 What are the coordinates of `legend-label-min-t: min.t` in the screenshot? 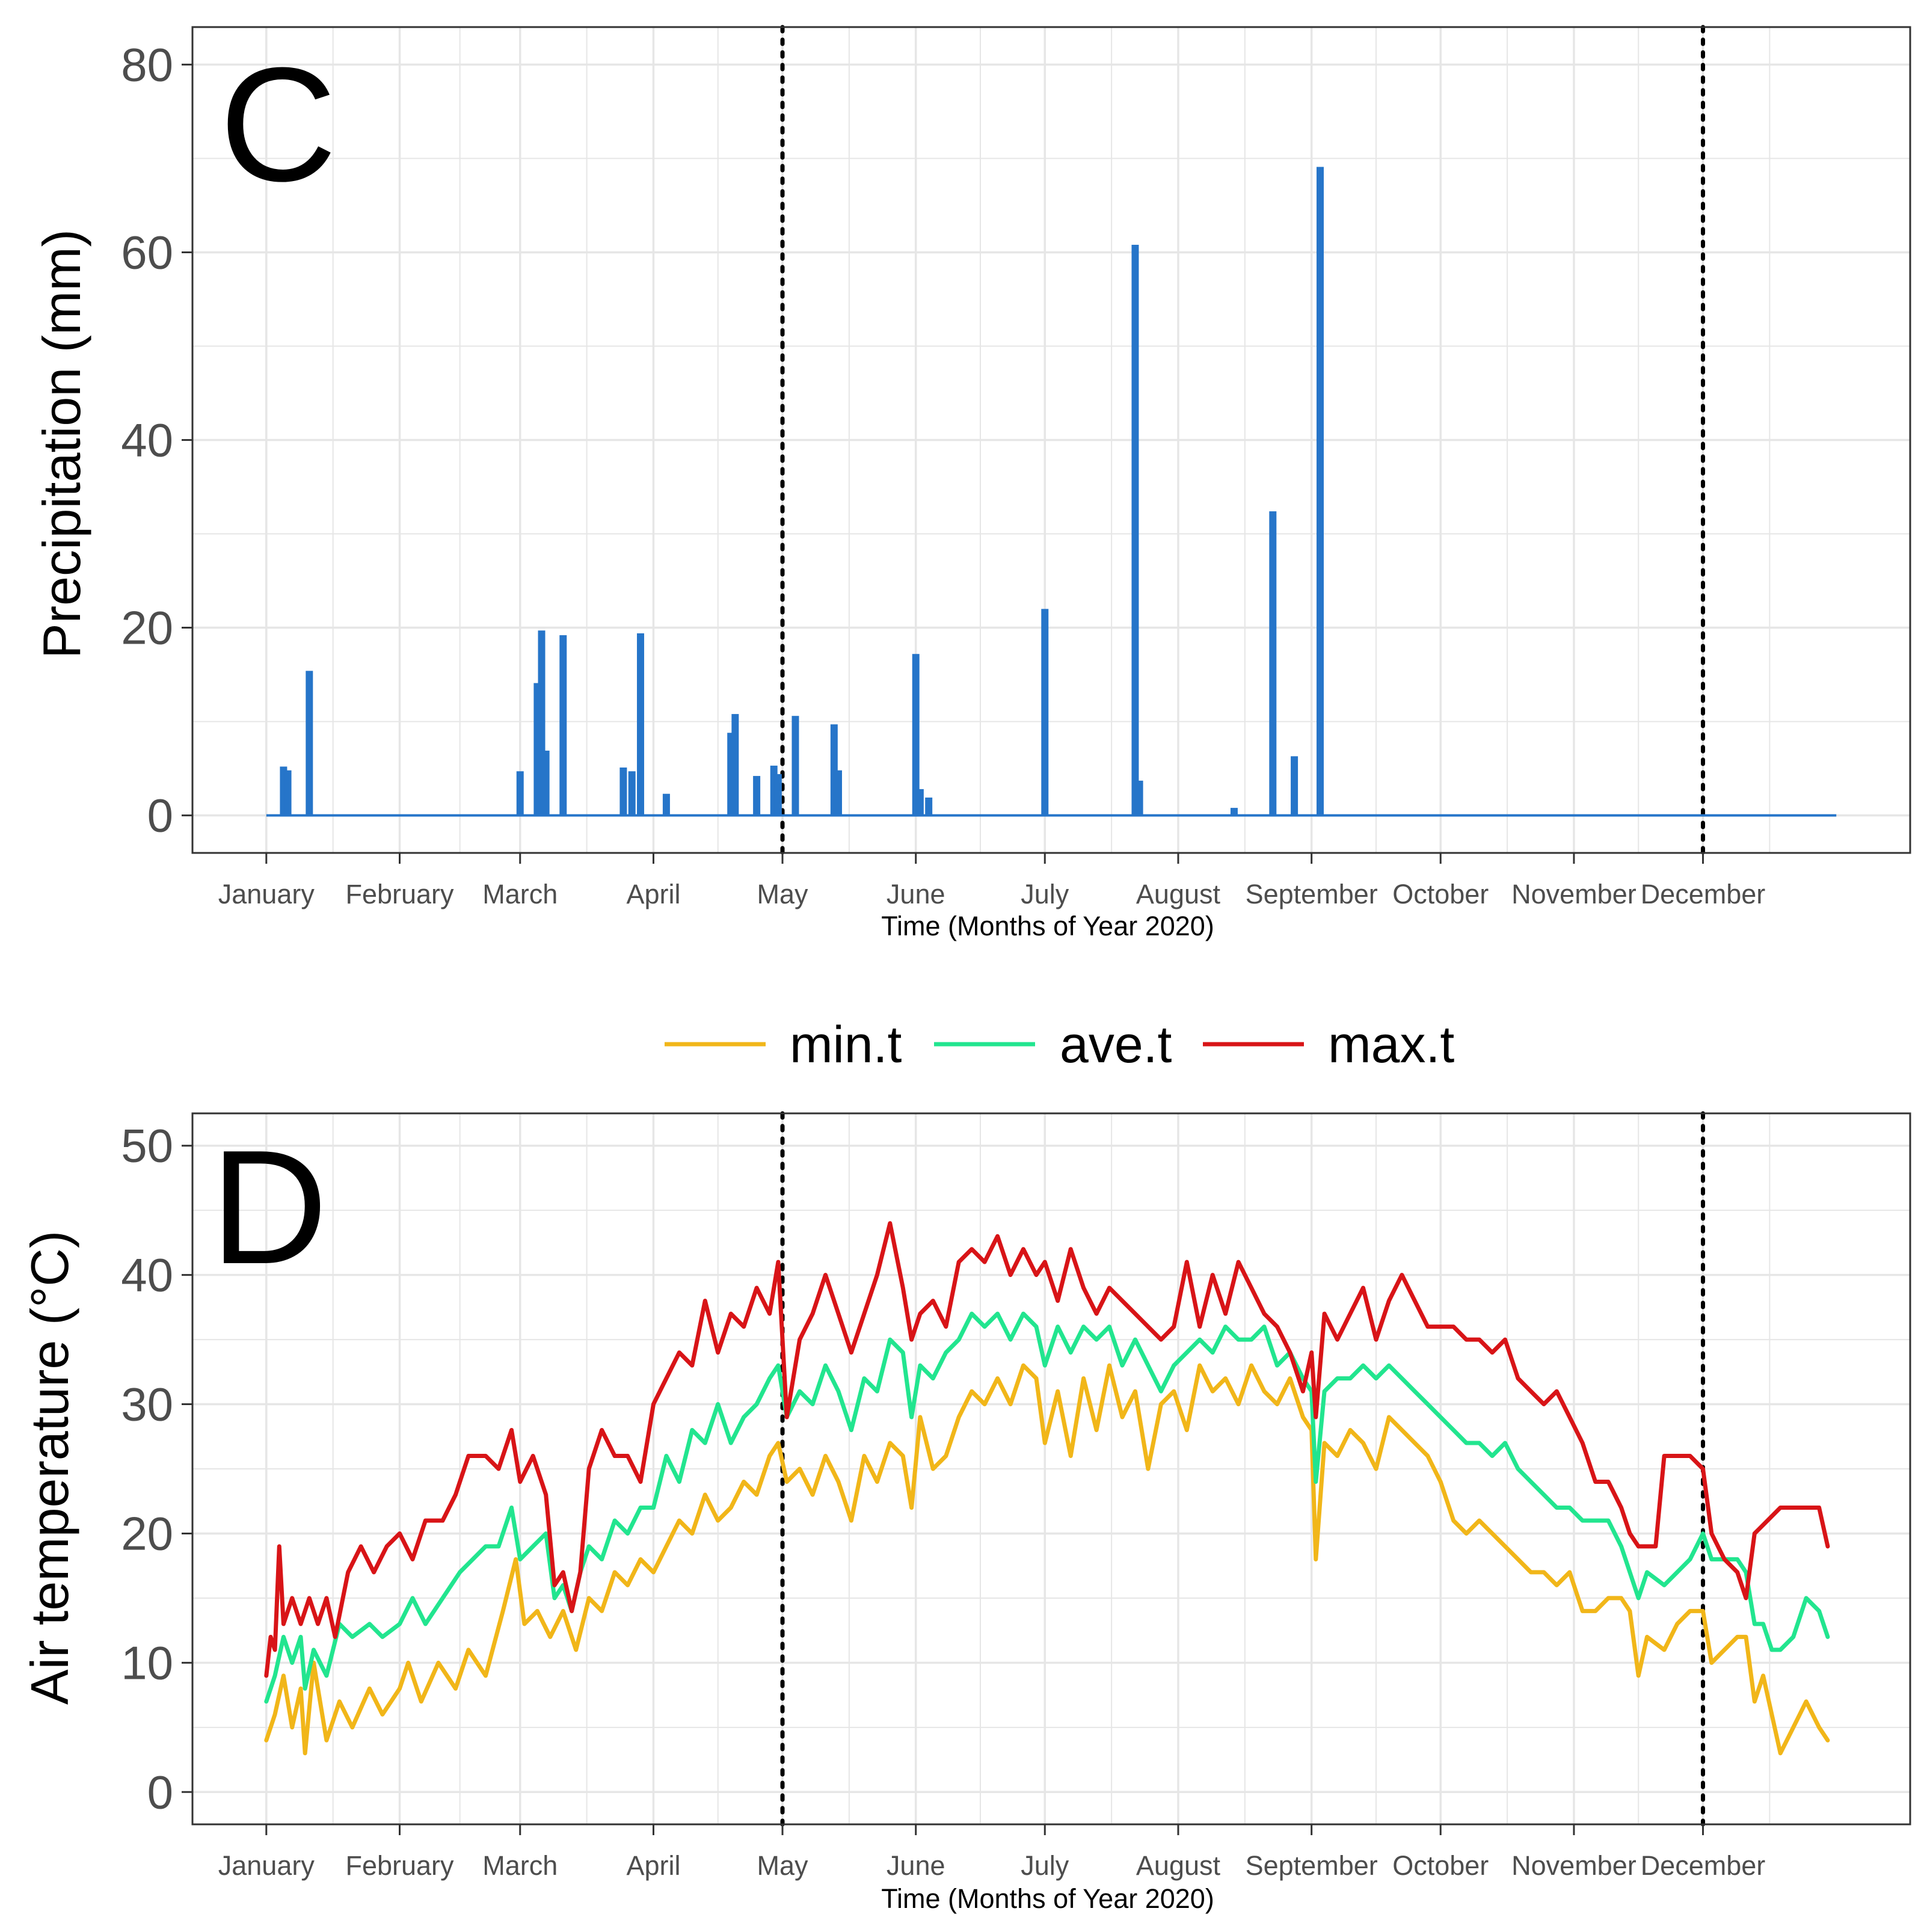 It's located at (846, 1045).